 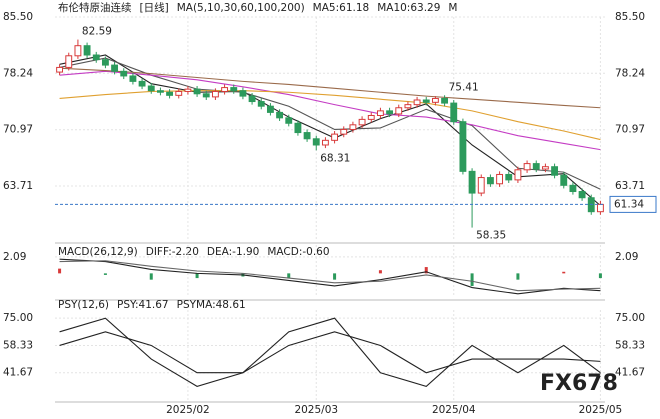 What do you see at coordinates (97, 32) in the screenshot?
I see `annotation: 82.59` at bounding box center [97, 32].